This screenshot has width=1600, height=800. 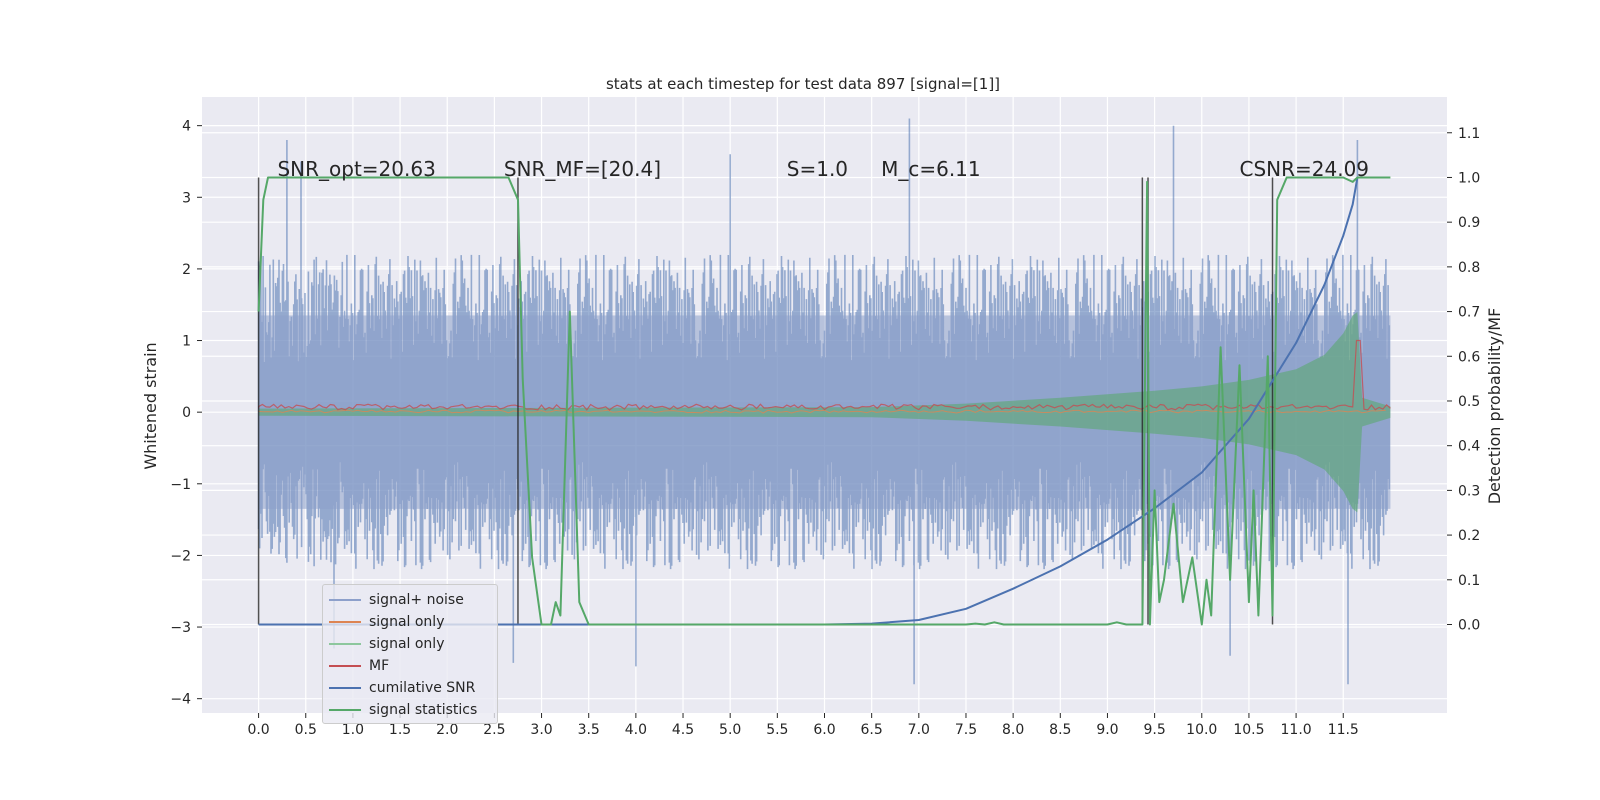 I want to click on y-tick-label: −2, so click(x=180, y=556).